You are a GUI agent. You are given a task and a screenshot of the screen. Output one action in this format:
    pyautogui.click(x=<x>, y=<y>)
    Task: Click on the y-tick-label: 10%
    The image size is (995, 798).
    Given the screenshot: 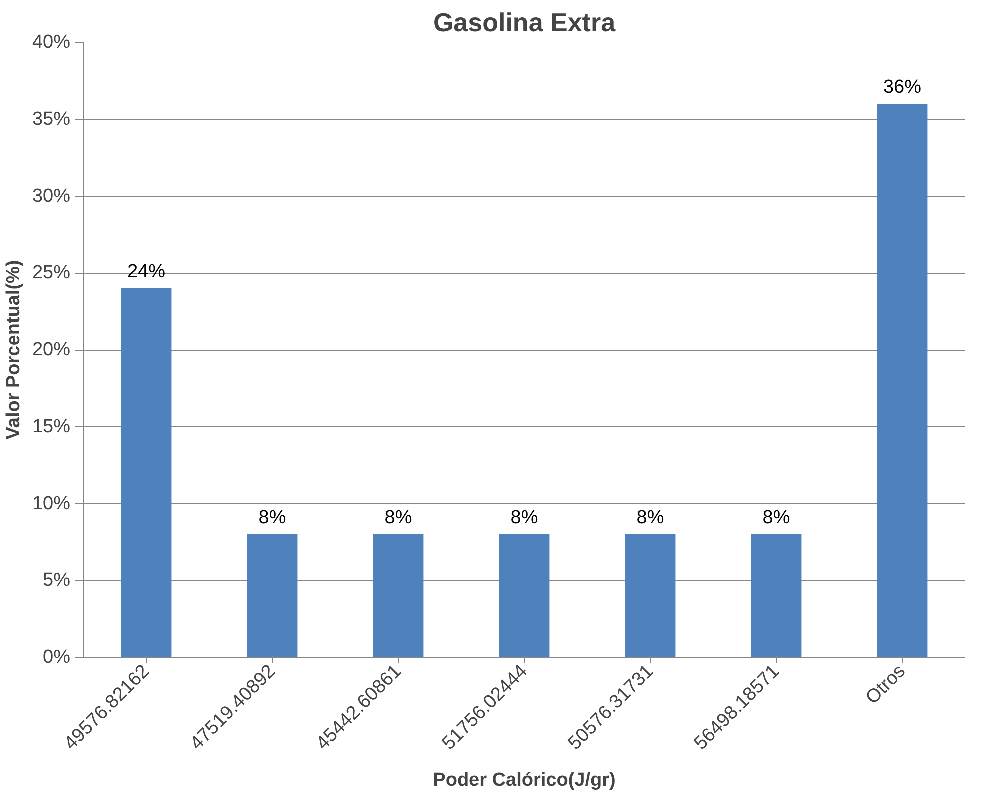 What is the action you would take?
    pyautogui.click(x=51, y=503)
    